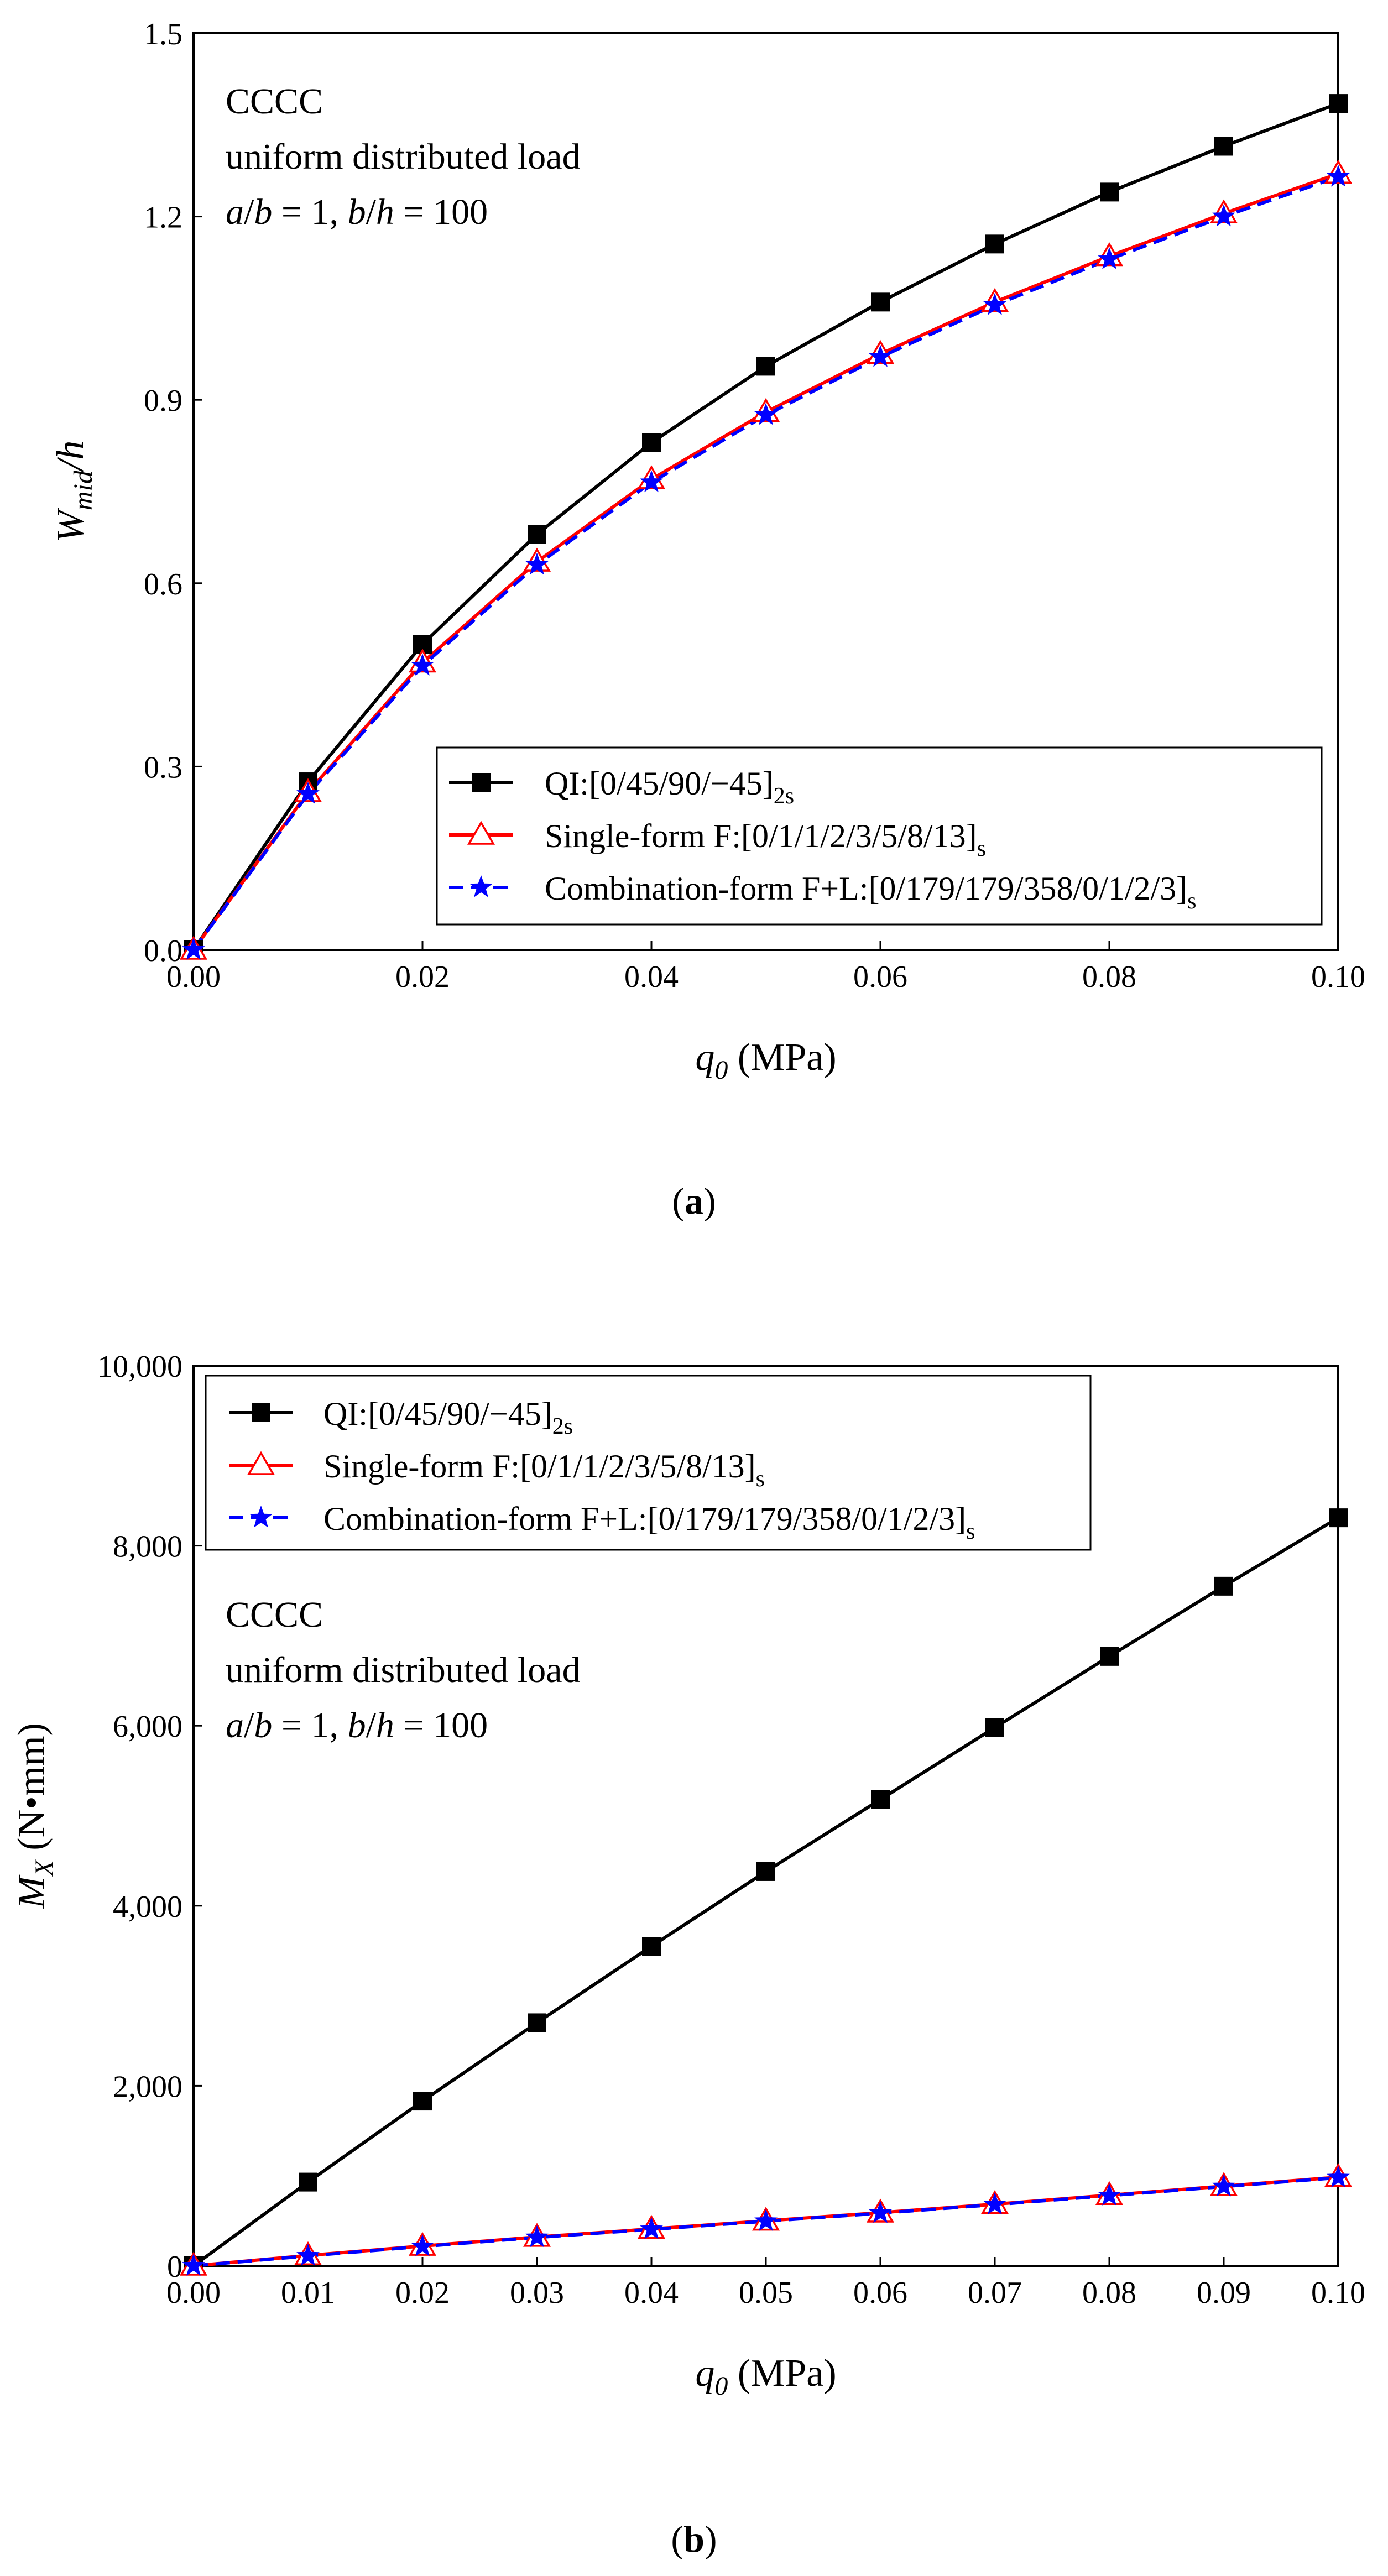 The image size is (1388, 2576). I want to click on b-ann-slash2: /, so click(372, 1725).